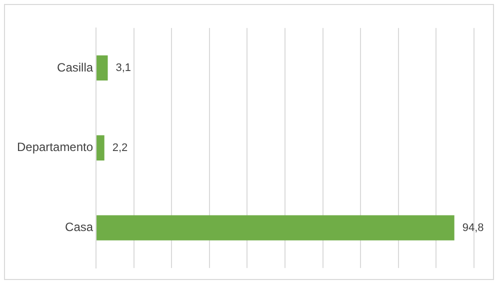  Describe the element at coordinates (75, 67) in the screenshot. I see `y-tick-label: Casilla` at that location.